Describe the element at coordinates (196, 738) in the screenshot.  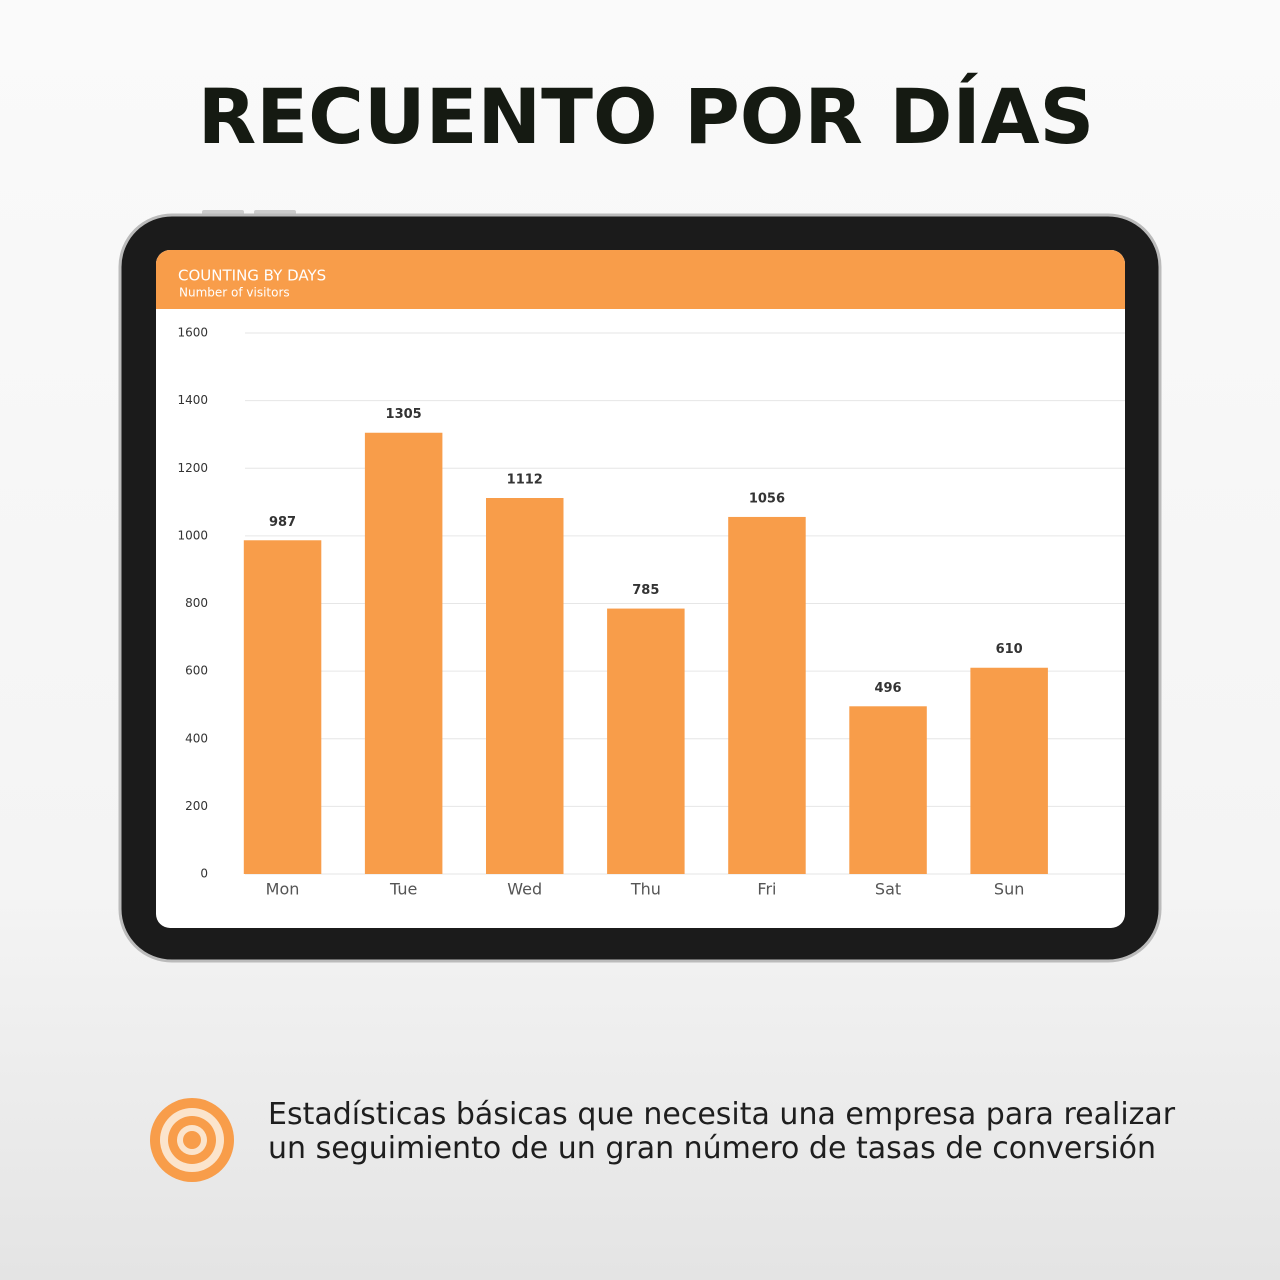
I see `y-tick-label: 400` at that location.